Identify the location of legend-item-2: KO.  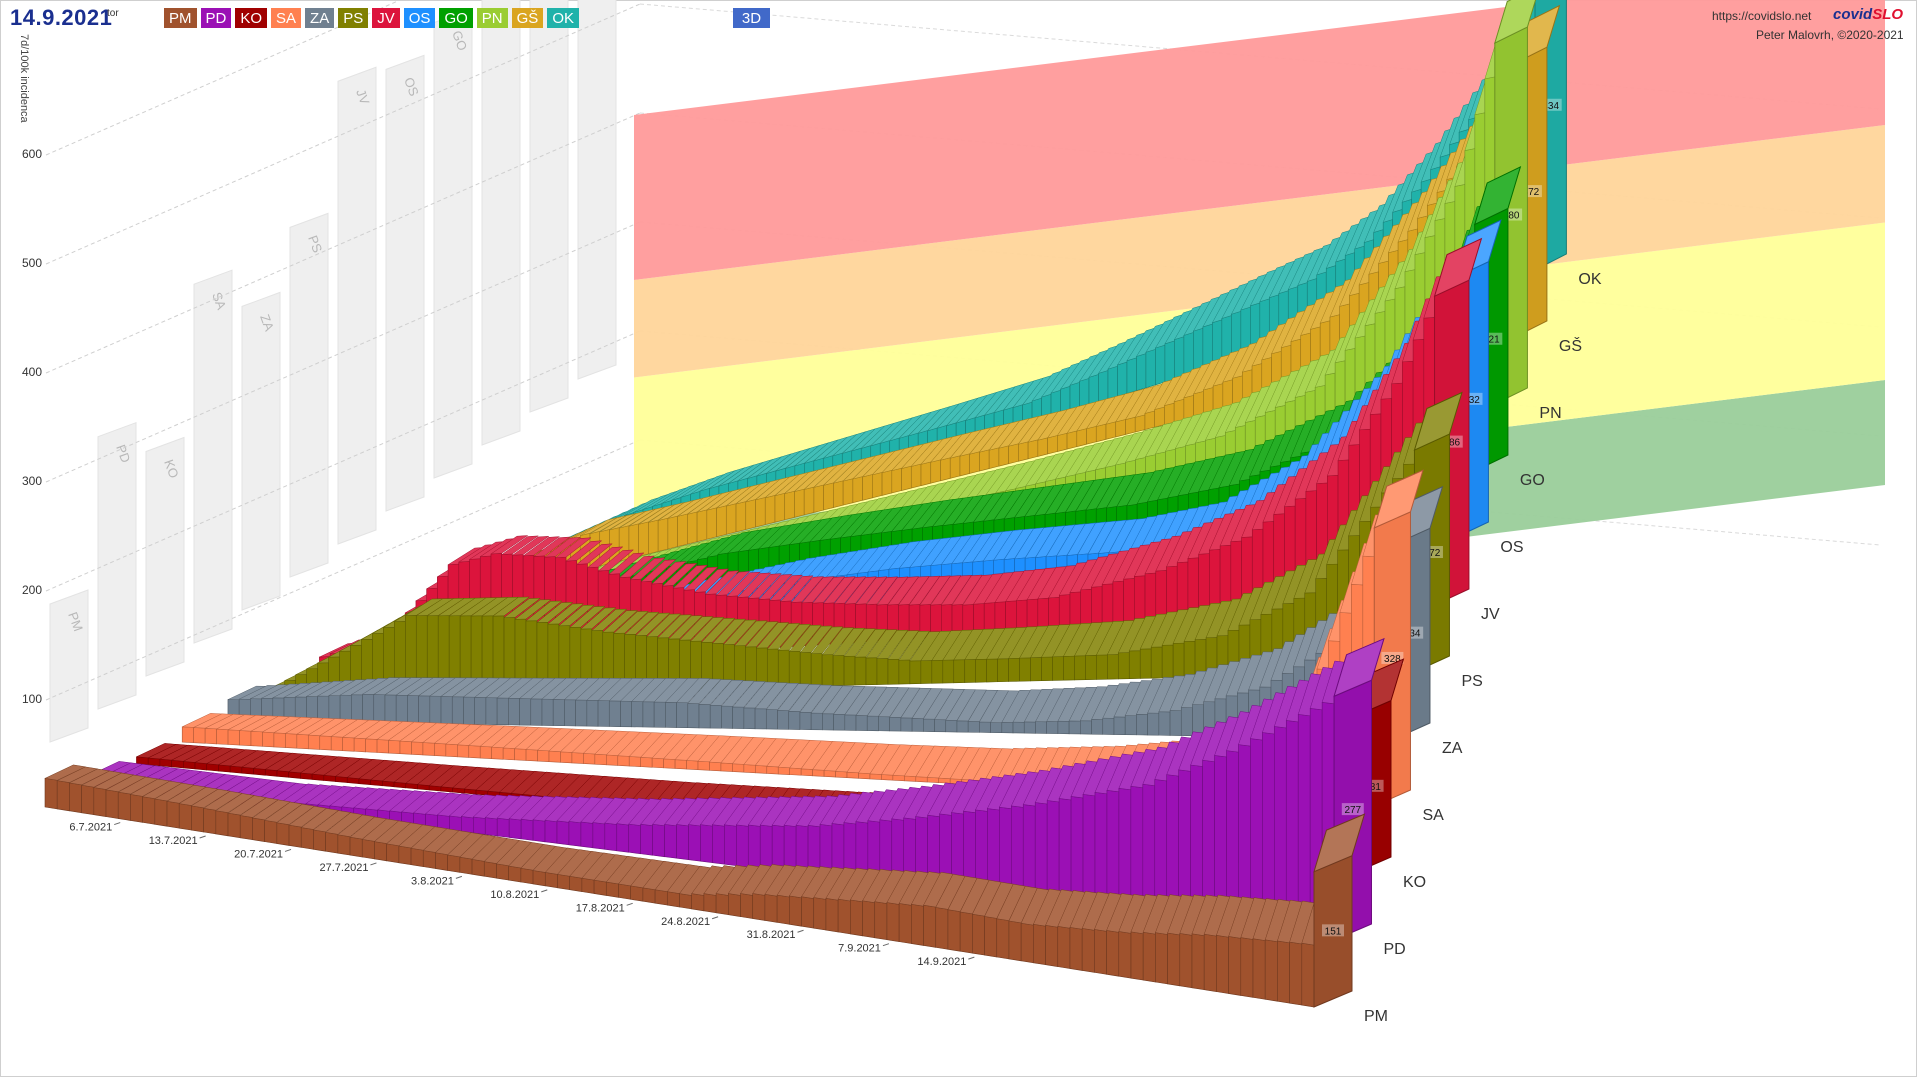
(251, 18).